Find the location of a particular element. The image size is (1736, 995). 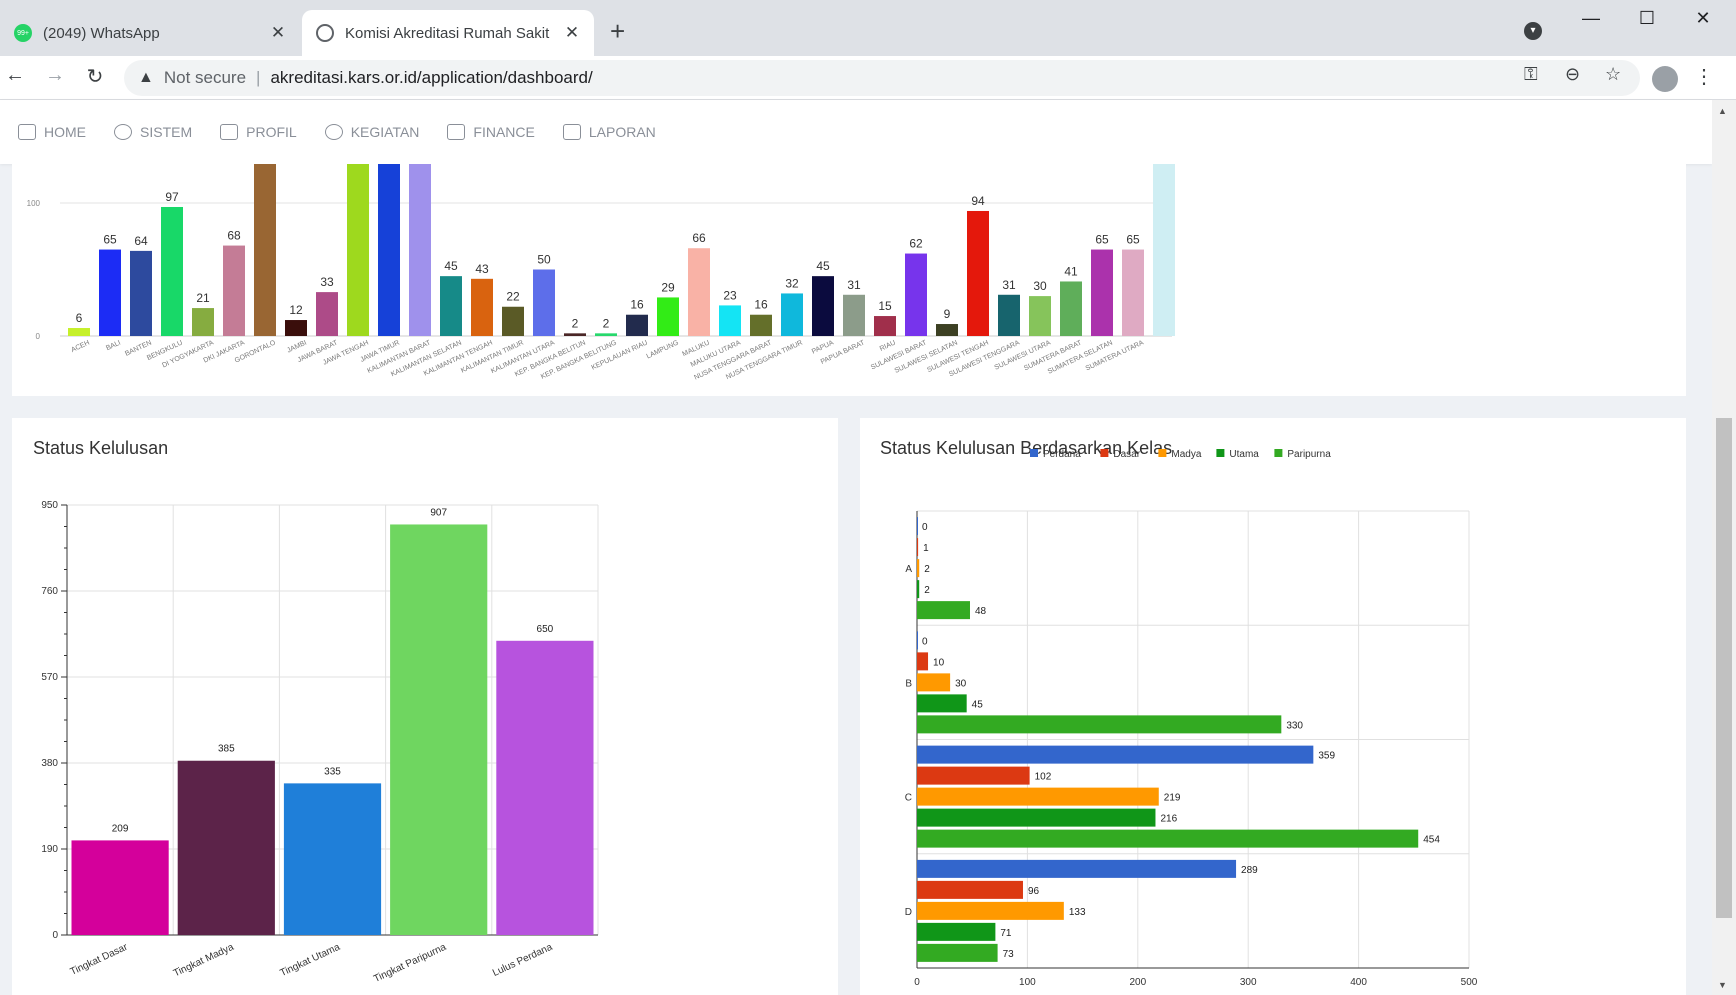

nav-label: HOME is located at coordinates (65, 132).